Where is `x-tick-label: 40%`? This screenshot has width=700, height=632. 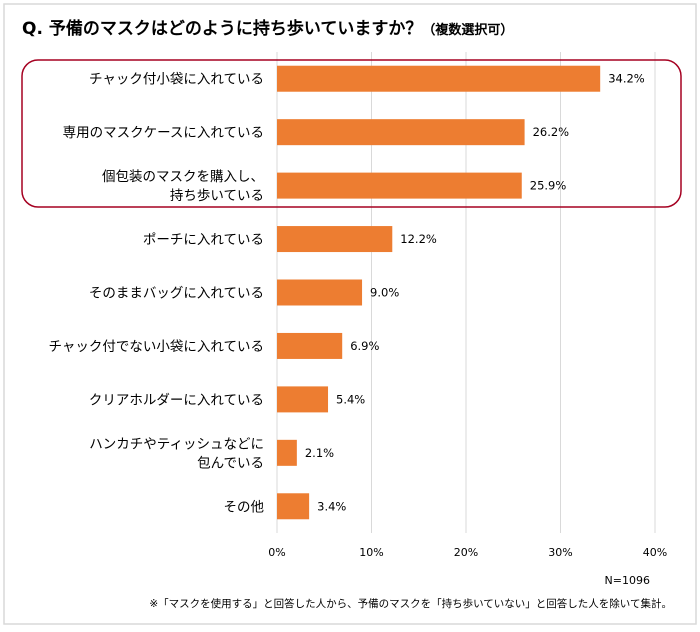 x-tick-label: 40% is located at coordinates (655, 552).